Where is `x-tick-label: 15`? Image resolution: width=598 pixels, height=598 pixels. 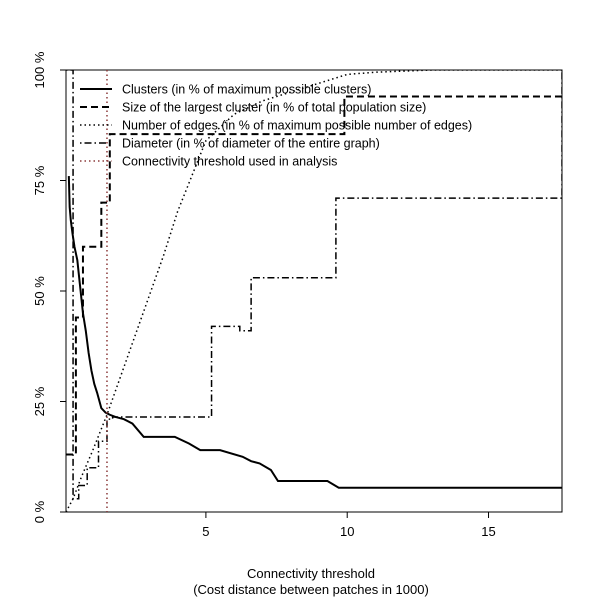
x-tick-label: 15 is located at coordinates (488, 531).